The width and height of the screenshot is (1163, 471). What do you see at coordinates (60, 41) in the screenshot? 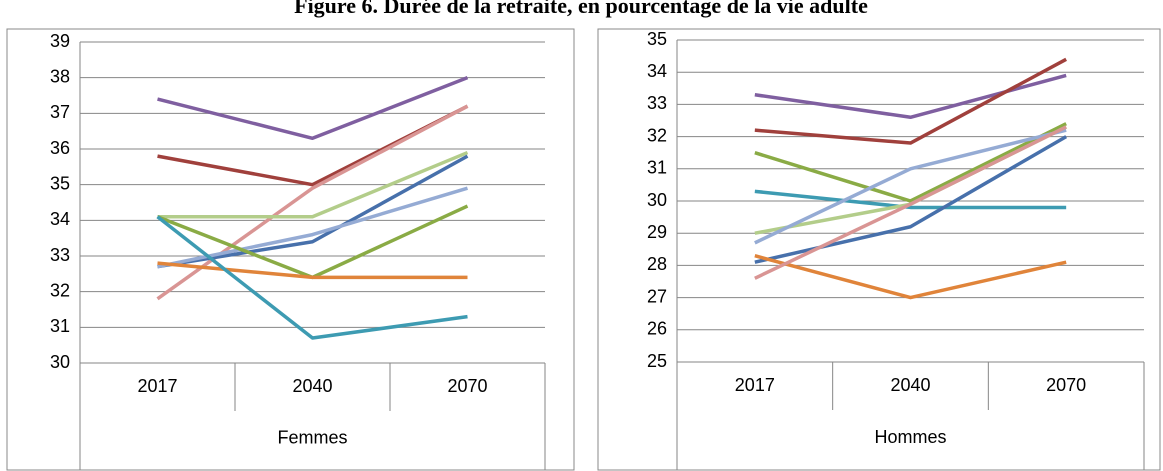
I see `y-tick-label: 39` at bounding box center [60, 41].